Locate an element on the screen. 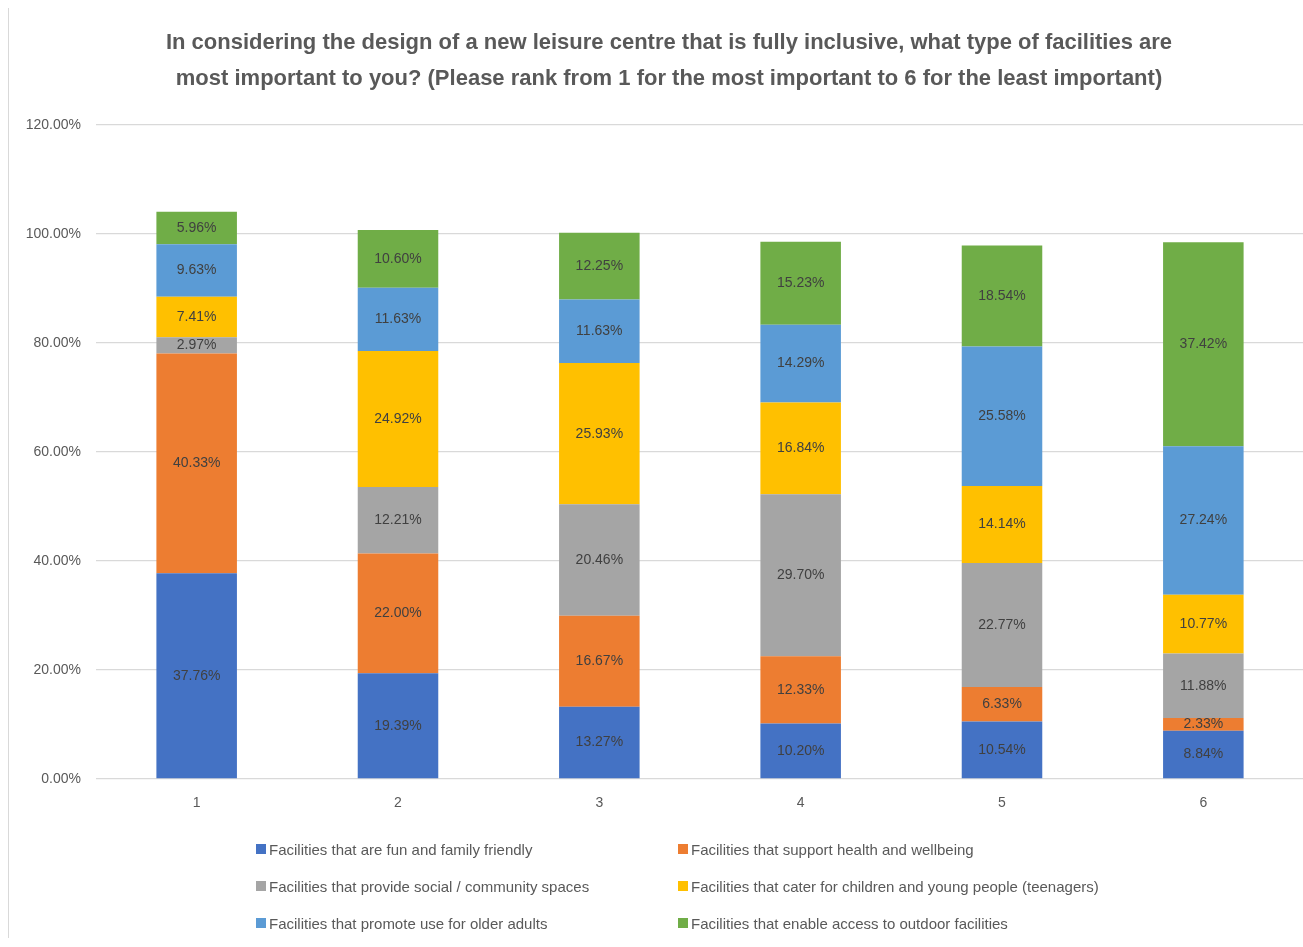  data-label: 2.97% is located at coordinates (196, 344).